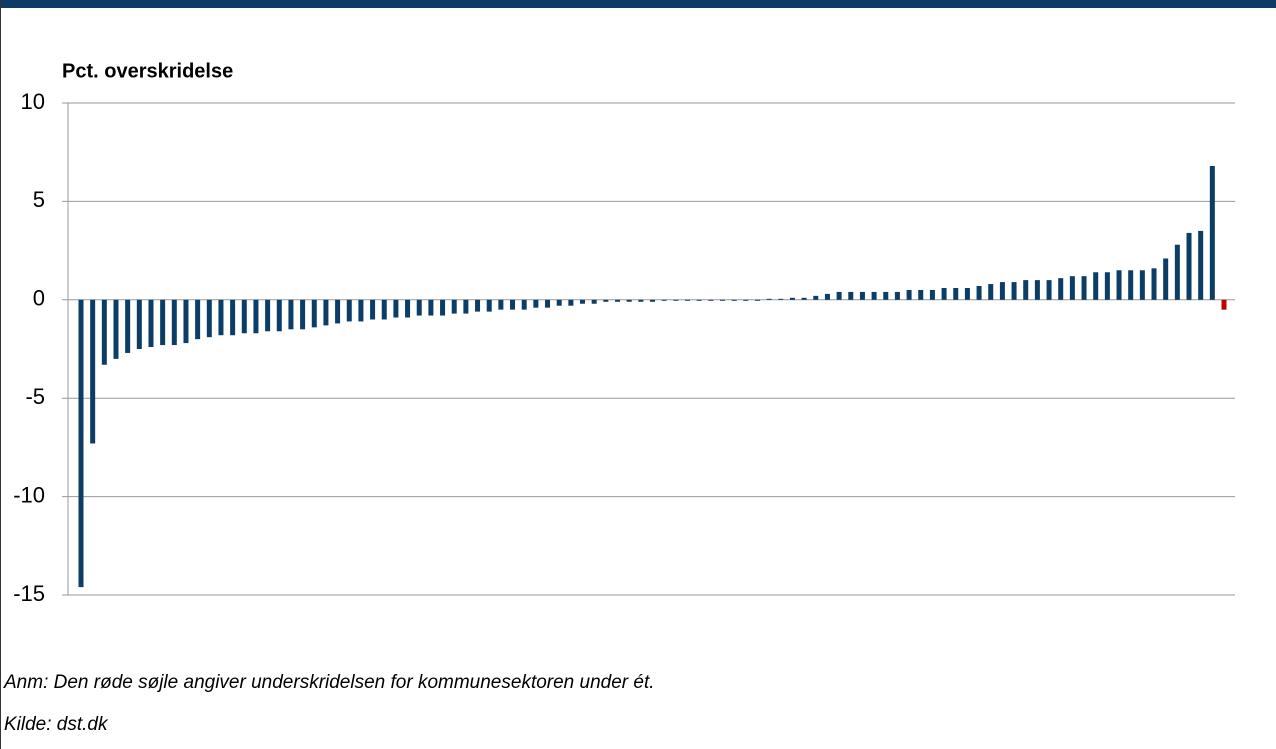 The width and height of the screenshot is (1276, 749). I want to click on y-tick-label: -10, so click(29, 494).